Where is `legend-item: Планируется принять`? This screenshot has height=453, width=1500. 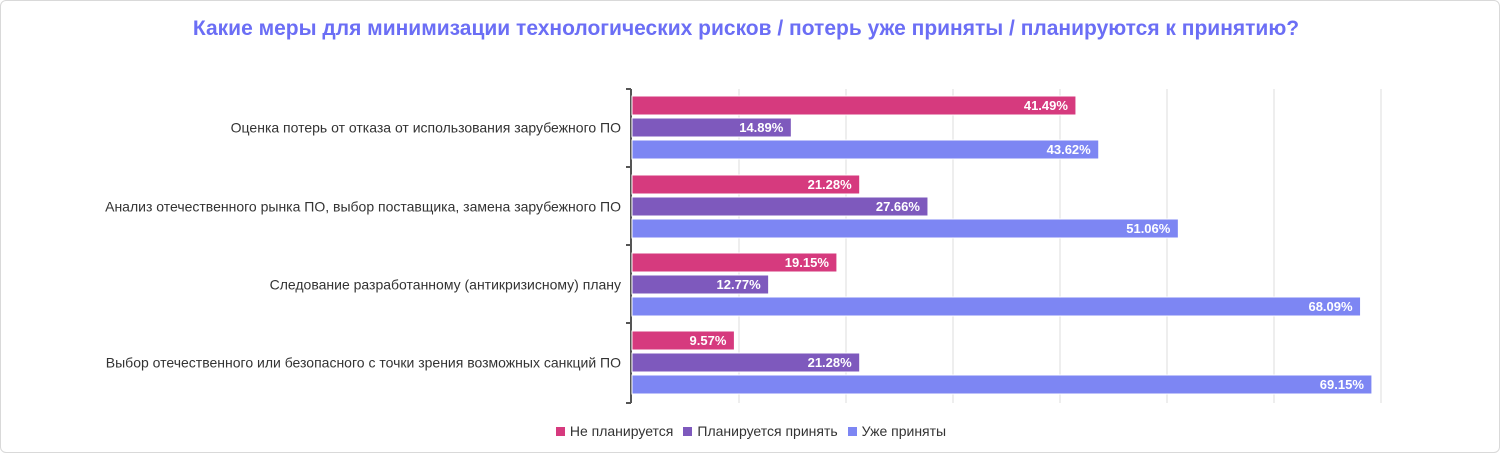
legend-item: Планируется принять is located at coordinates (760, 431).